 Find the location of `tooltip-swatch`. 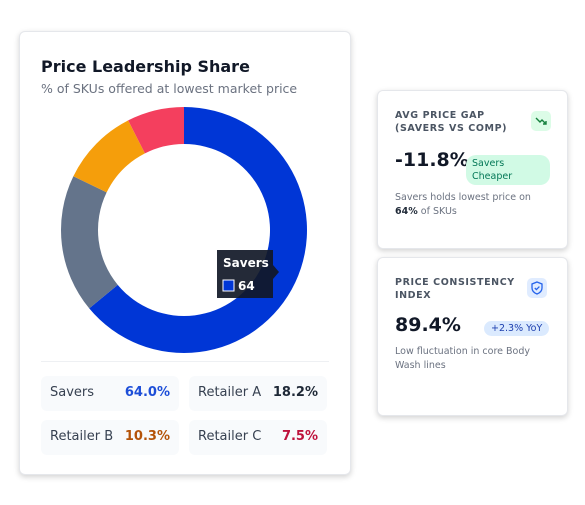

tooltip-swatch is located at coordinates (228, 285).